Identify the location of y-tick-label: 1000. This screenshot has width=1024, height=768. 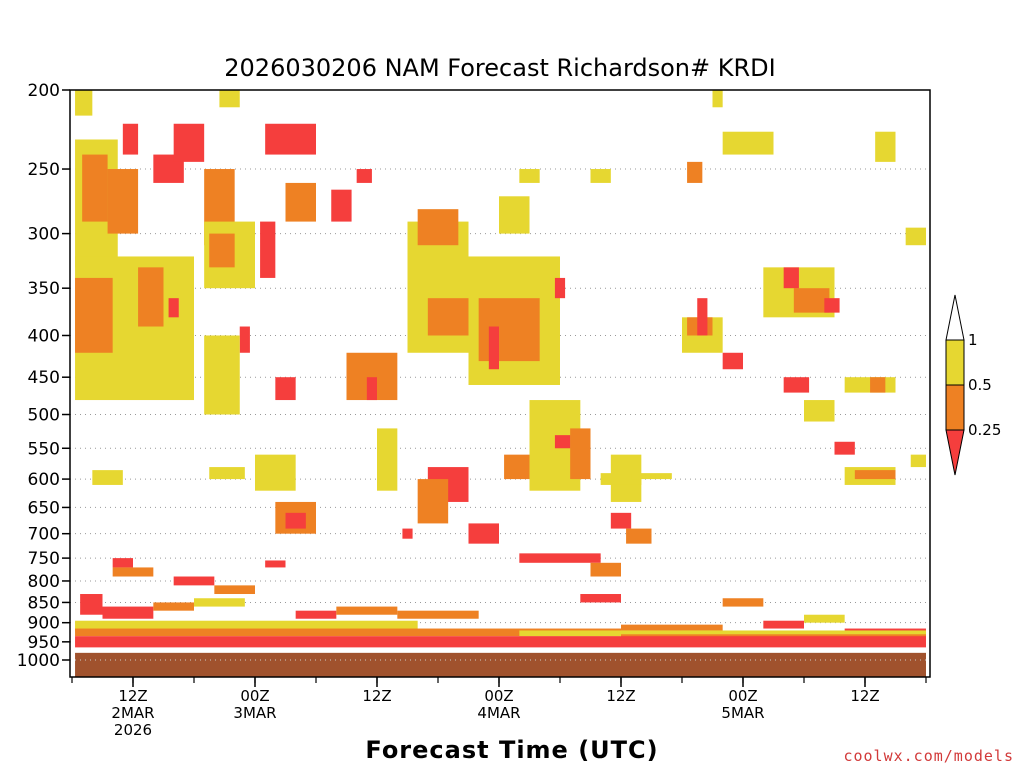
(38, 661).